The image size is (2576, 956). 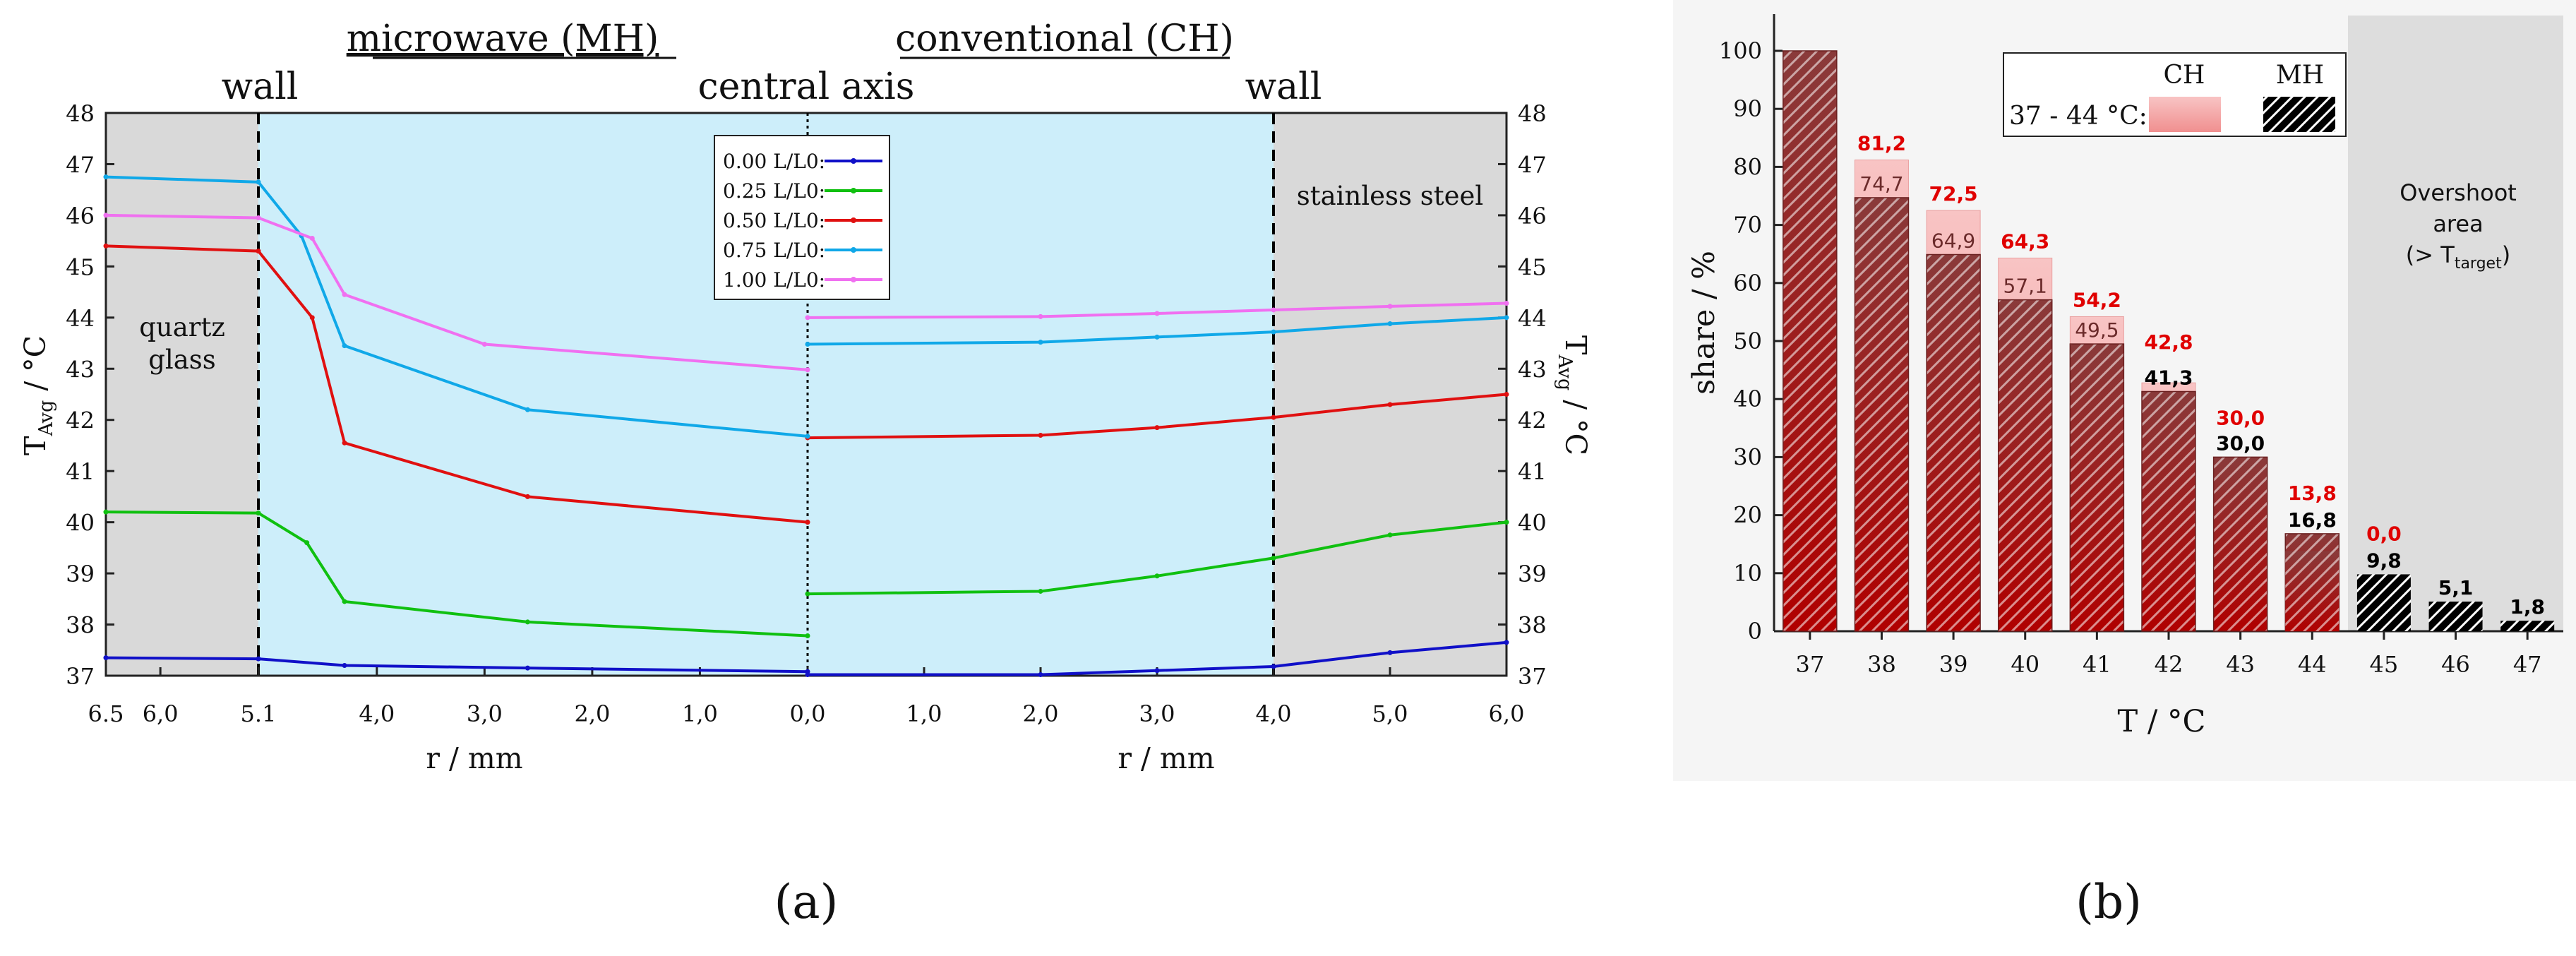 I want to click on bar-label-mh: 30,0, so click(x=2240, y=443).